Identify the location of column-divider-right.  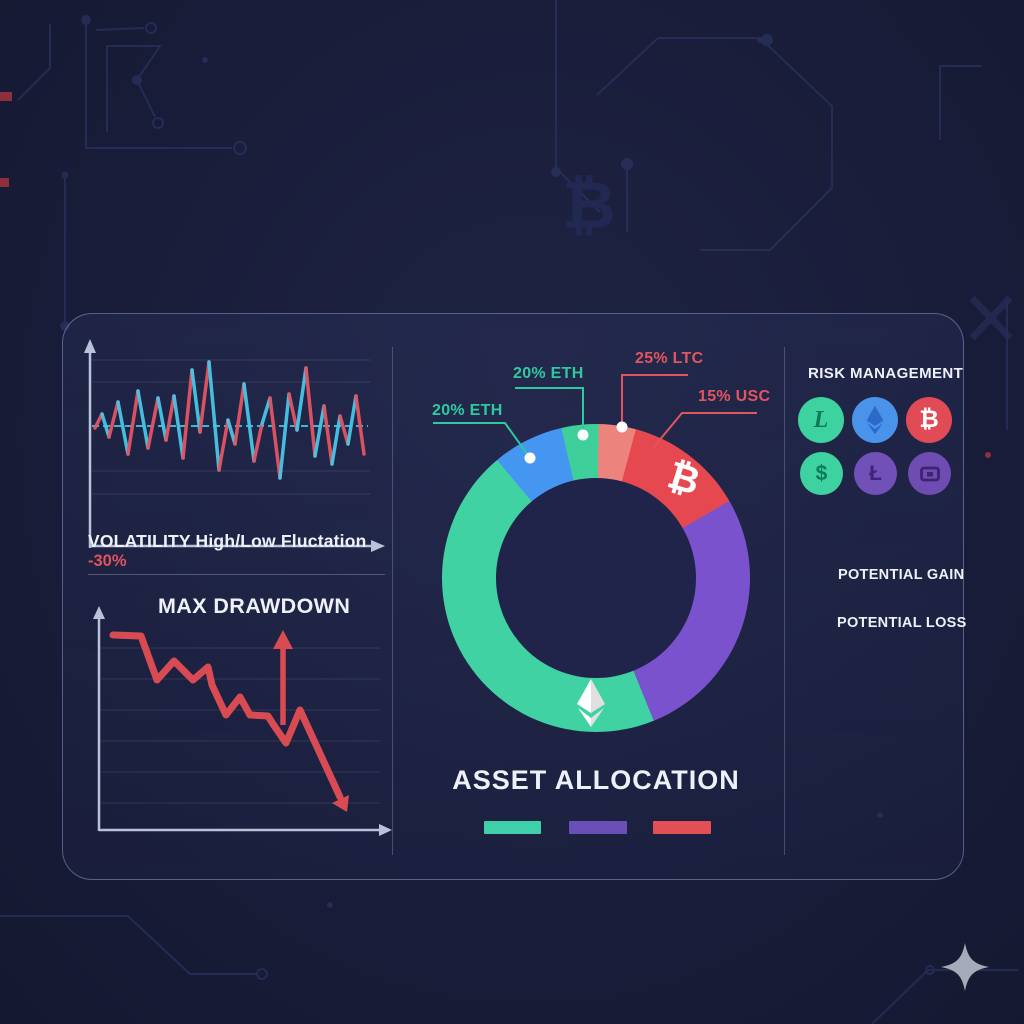
(784, 601).